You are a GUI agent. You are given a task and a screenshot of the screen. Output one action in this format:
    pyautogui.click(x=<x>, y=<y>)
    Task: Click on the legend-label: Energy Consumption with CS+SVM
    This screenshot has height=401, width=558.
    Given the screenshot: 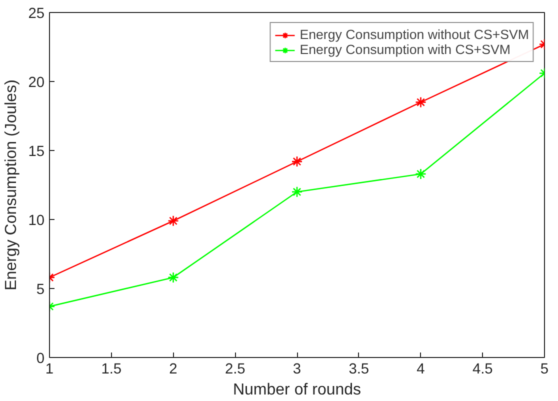 What is the action you would take?
    pyautogui.click(x=405, y=49)
    